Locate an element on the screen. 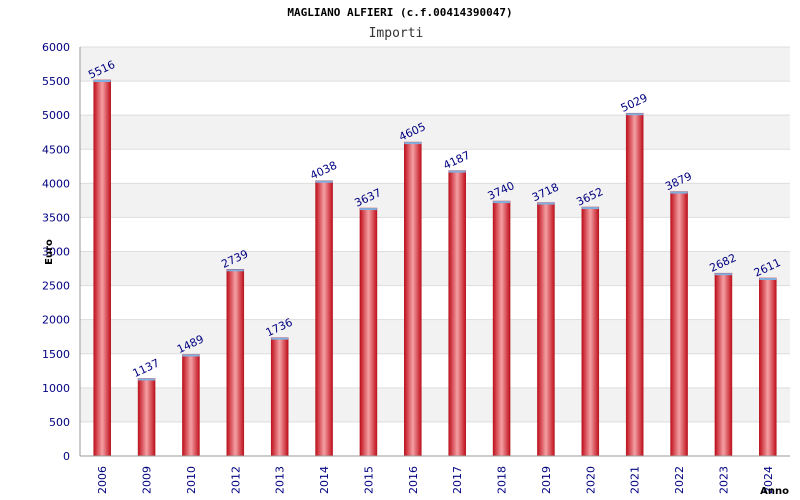 This screenshot has width=800, height=500. chart-title: MAGLIANO ALFIERI (c.f.00414390047) is located at coordinates (399, 12).